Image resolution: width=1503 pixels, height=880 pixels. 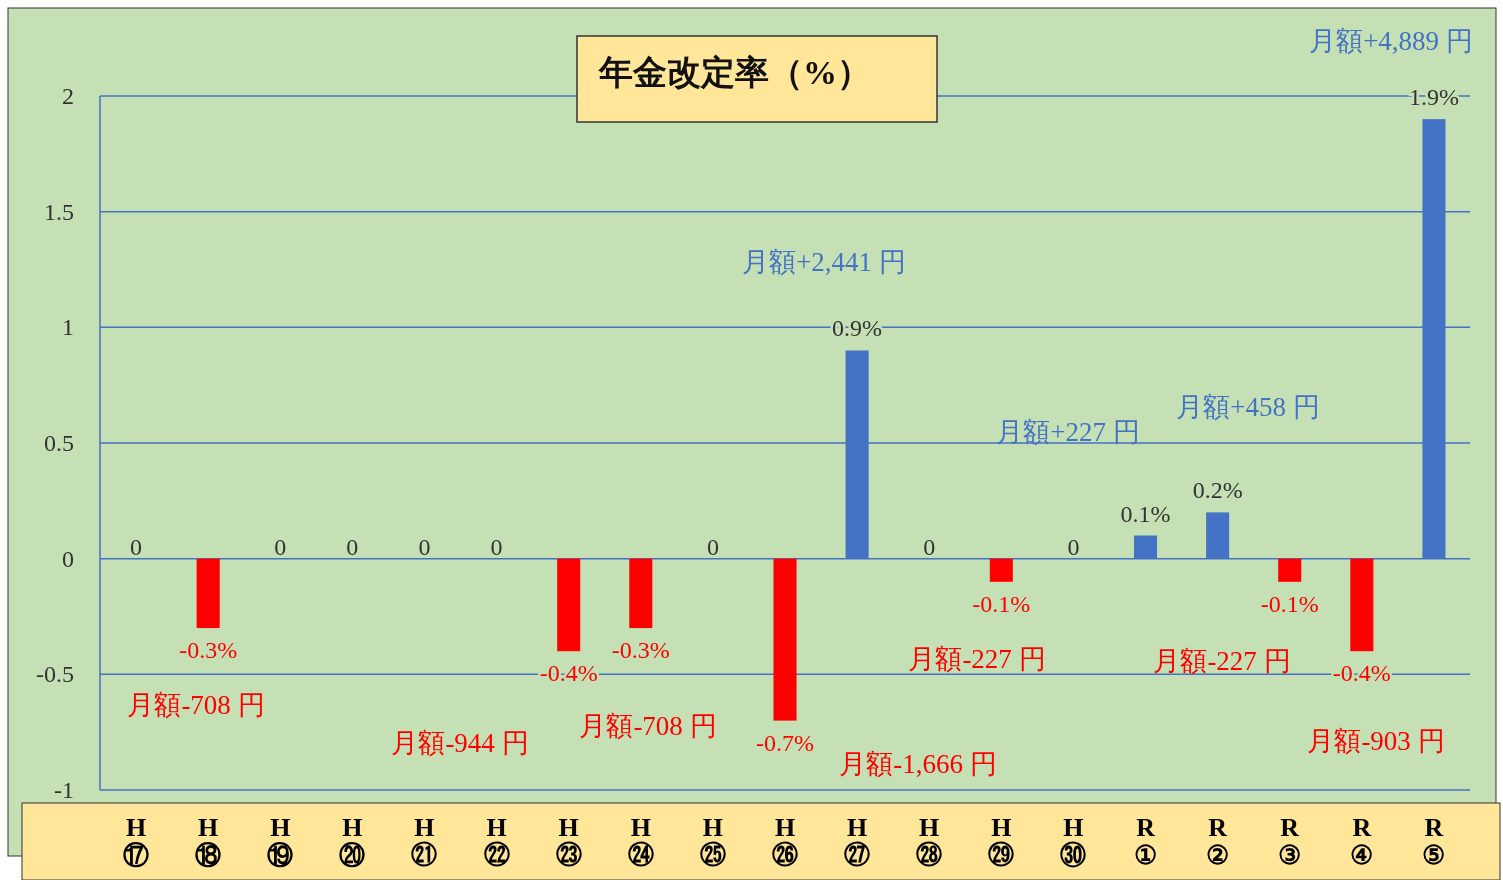 I want to click on text: 月額+4,889 円, so click(x=1391, y=41).